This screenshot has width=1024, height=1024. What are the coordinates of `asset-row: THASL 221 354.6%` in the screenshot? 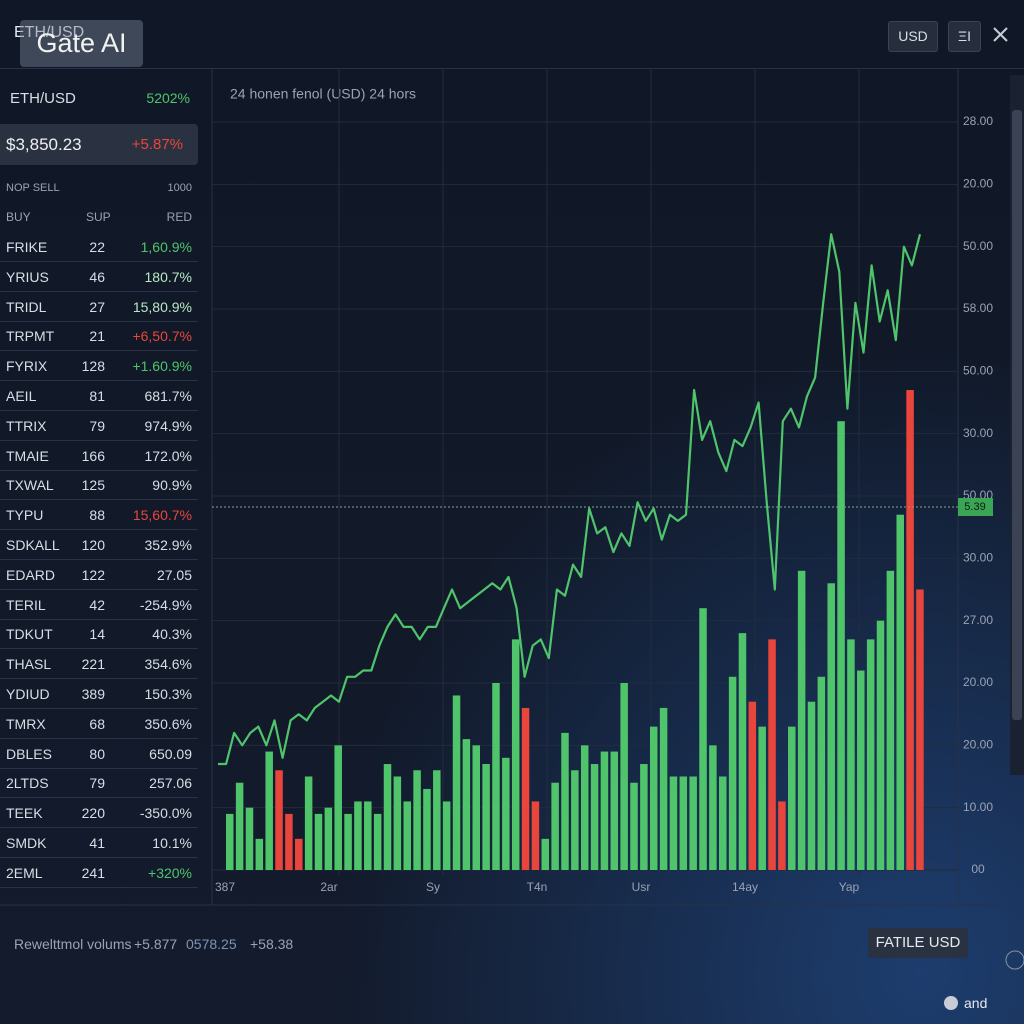 It's located at (99, 664).